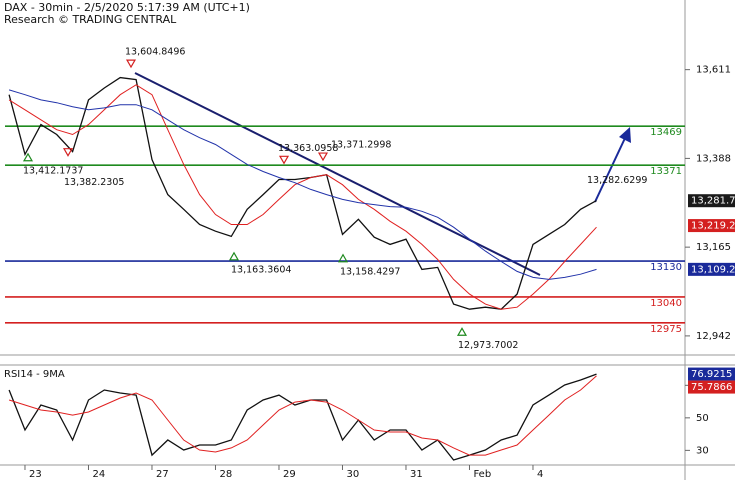 This screenshot has width=735, height=480. I want to click on x-tick-label: 4, so click(540, 474).